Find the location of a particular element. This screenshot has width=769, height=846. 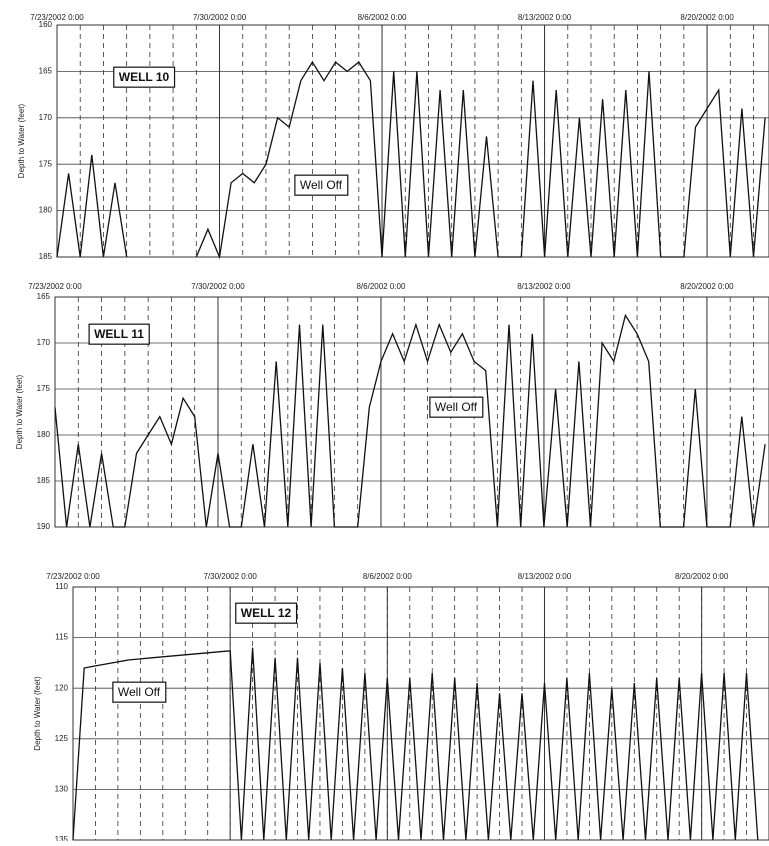

well-label: WELL 12 is located at coordinates (266, 613).